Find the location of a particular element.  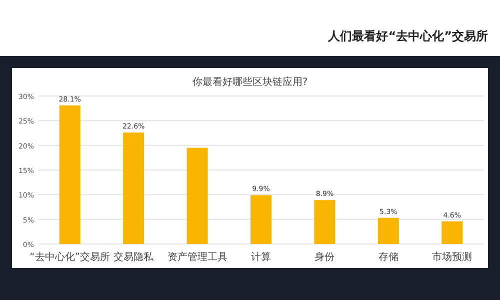

x-tick-label: 资产管理工具 is located at coordinates (197, 257).